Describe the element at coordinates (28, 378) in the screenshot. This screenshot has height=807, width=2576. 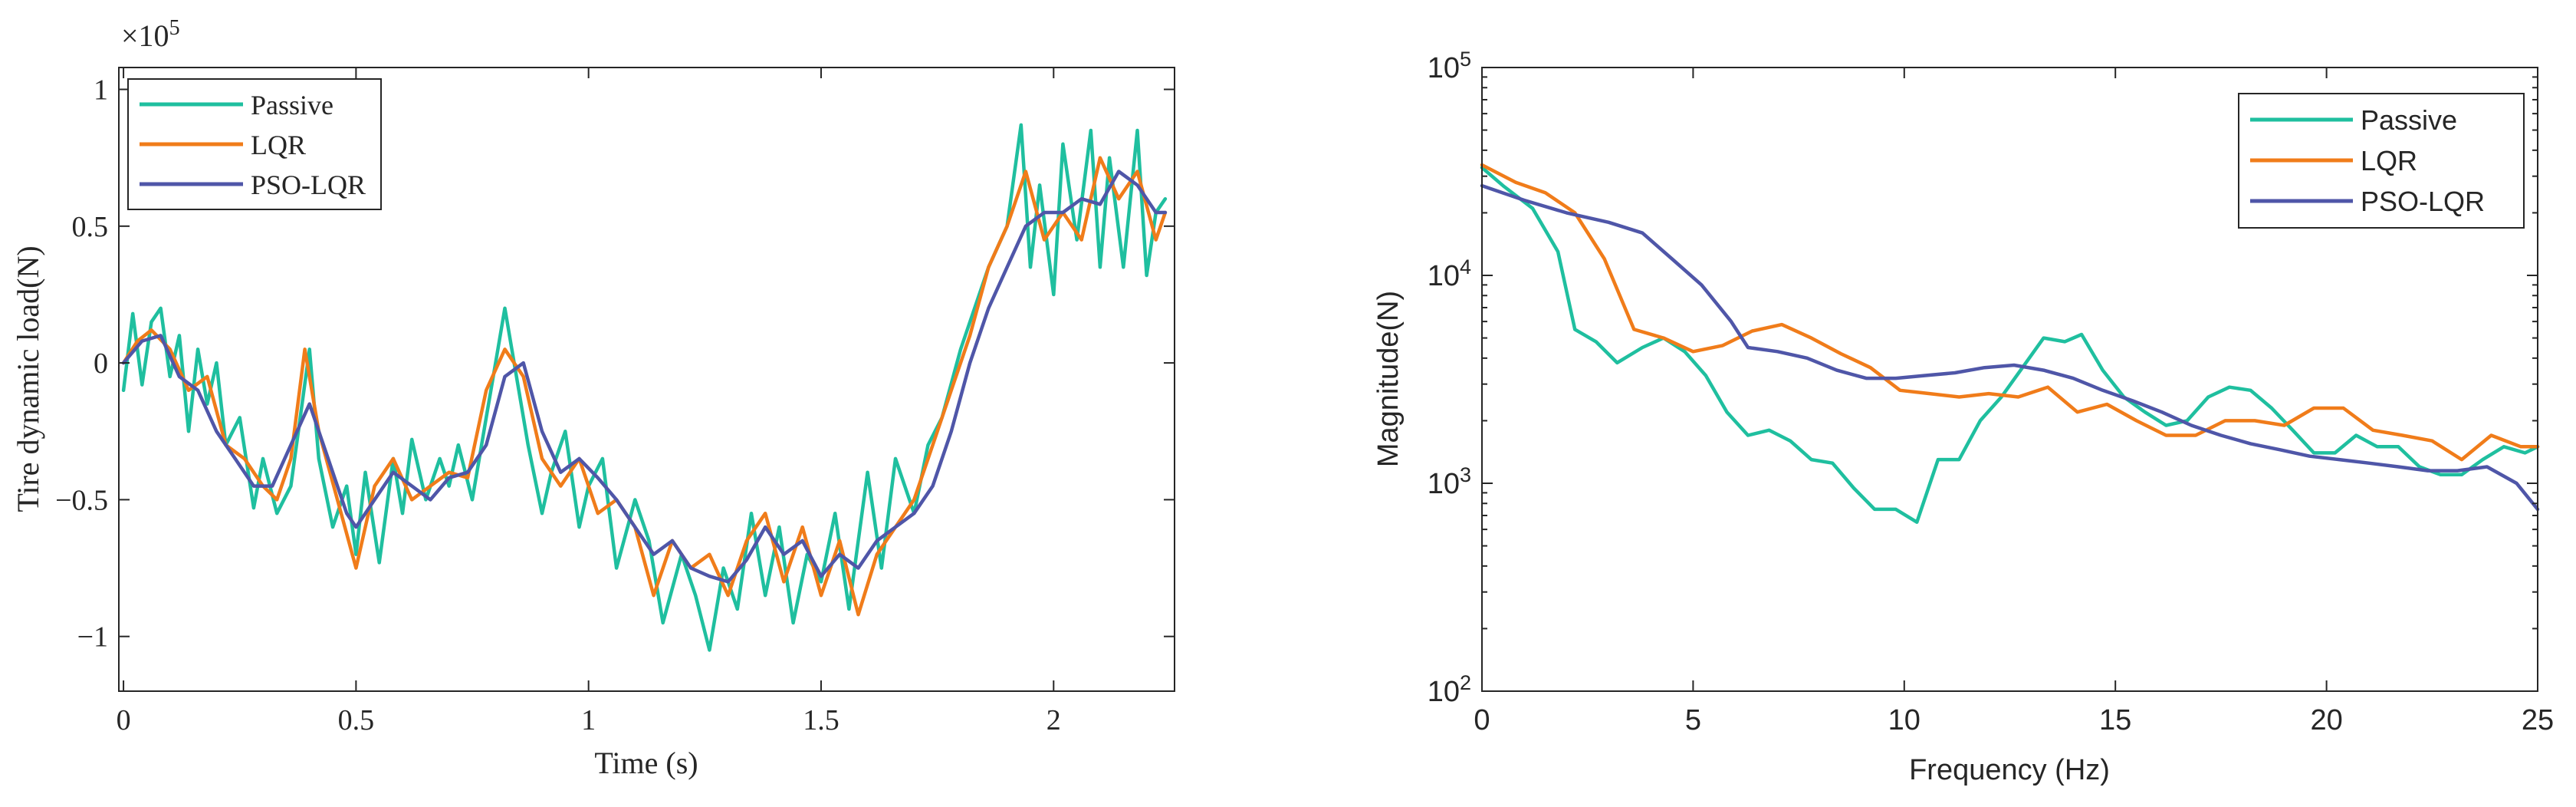
I see `y-axis-label: Tire dynamic load(N)` at that location.